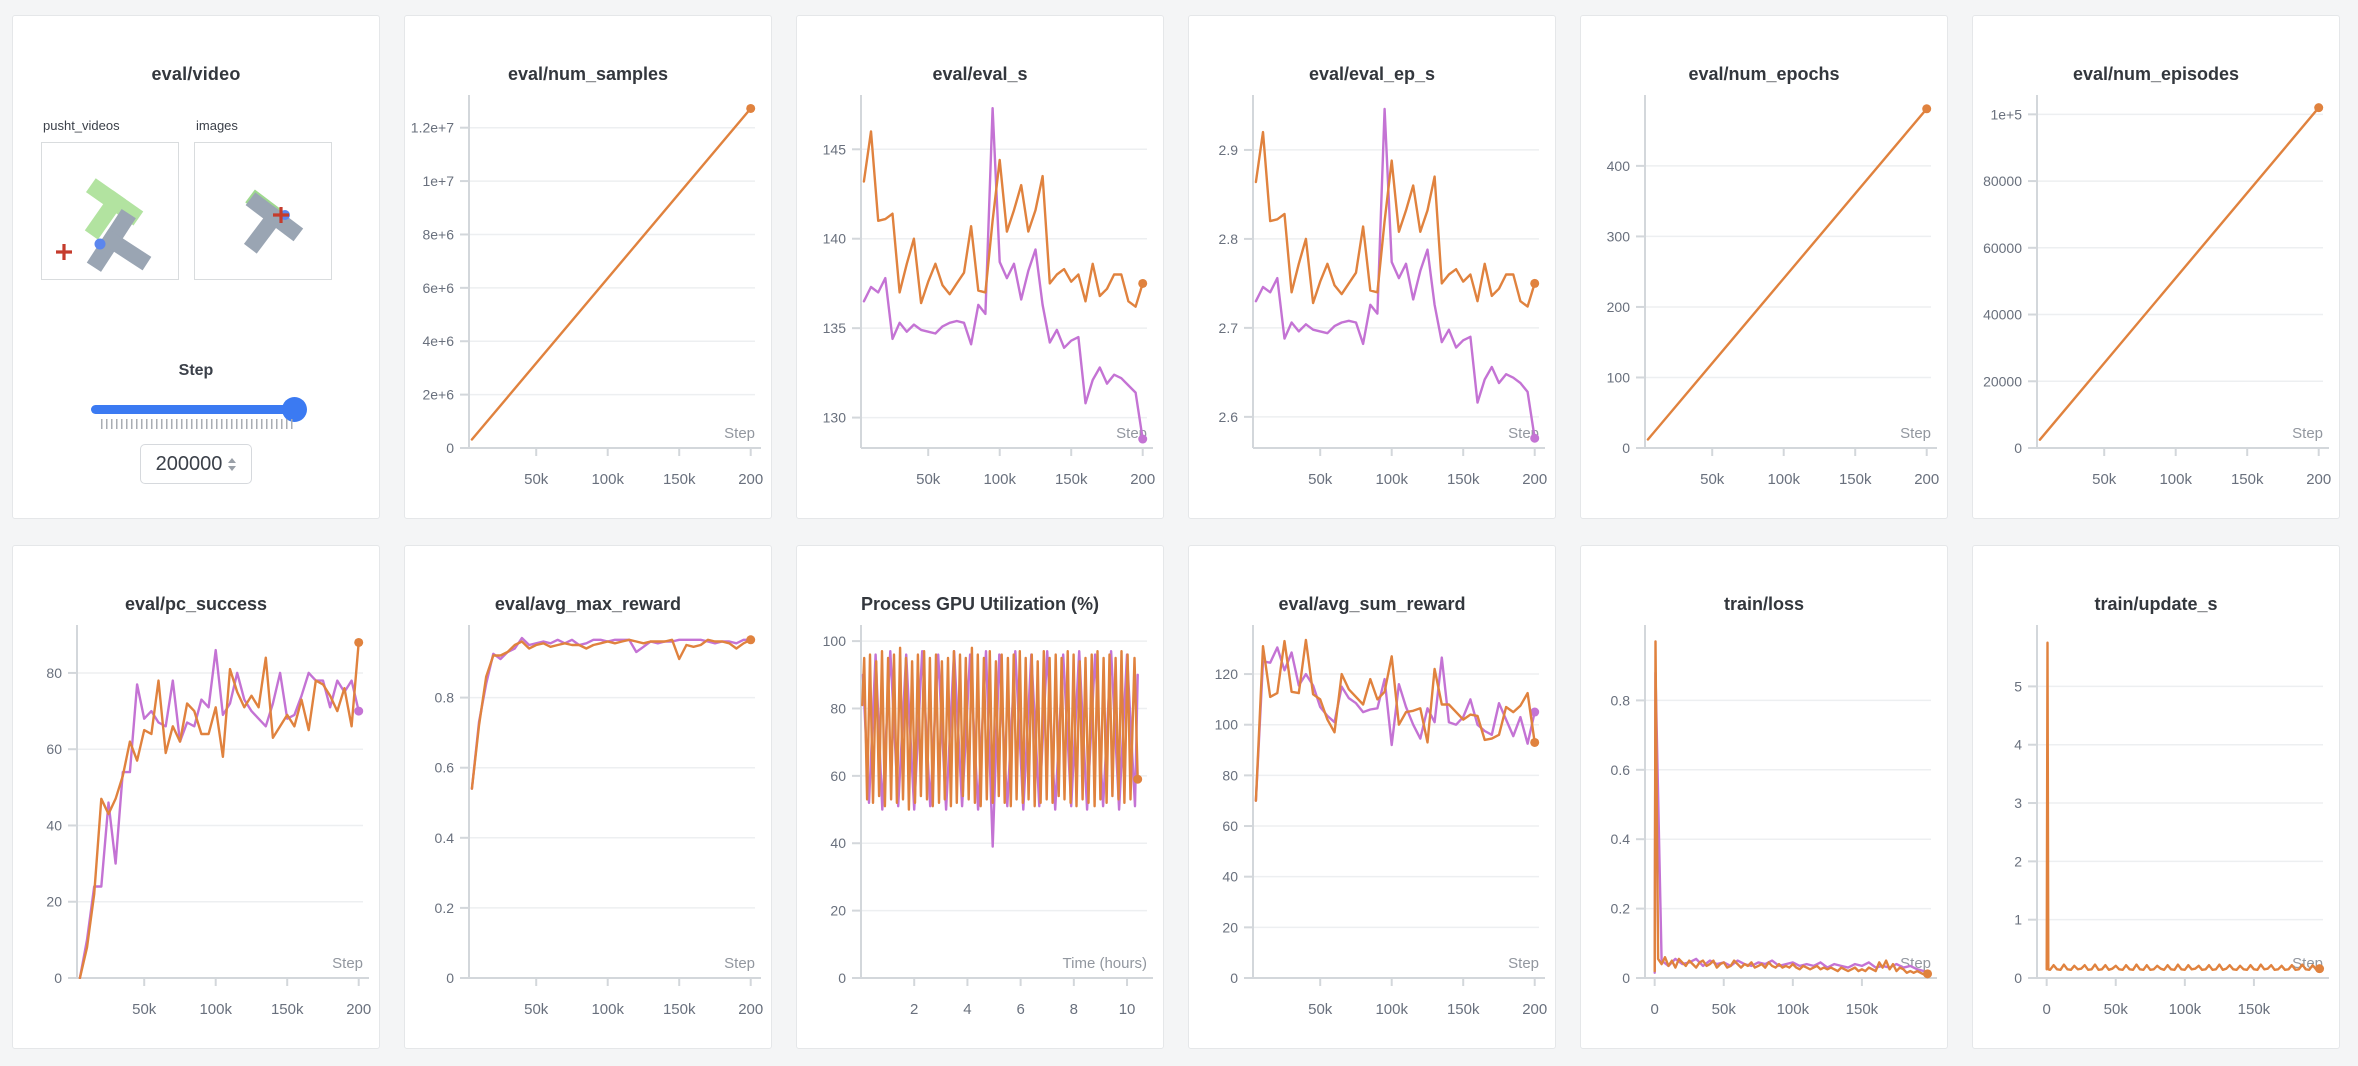 This screenshot has height=1066, width=2358. Describe the element at coordinates (432, 128) in the screenshot. I see `y-tick-label: 1.2e+7` at that location.